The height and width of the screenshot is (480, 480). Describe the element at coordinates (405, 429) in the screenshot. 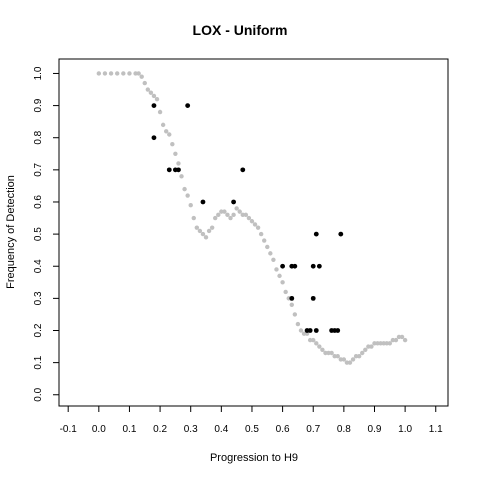

I see `x-tick-label: 1.0` at that location.